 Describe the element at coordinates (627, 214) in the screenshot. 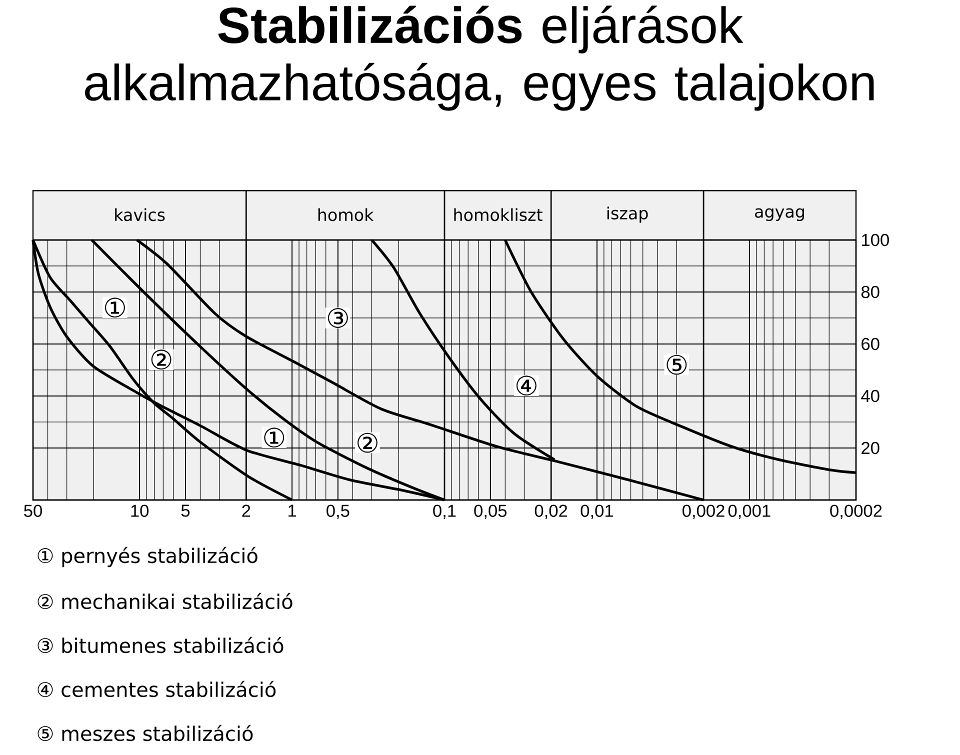

I see `band-label: iszap` at that location.